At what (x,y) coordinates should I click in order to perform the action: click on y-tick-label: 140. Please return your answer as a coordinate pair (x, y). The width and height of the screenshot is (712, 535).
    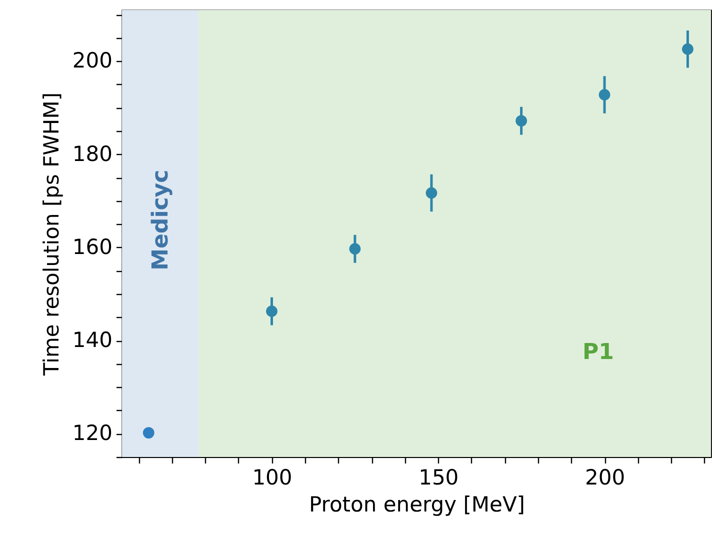
    Looking at the image, I should click on (92, 340).